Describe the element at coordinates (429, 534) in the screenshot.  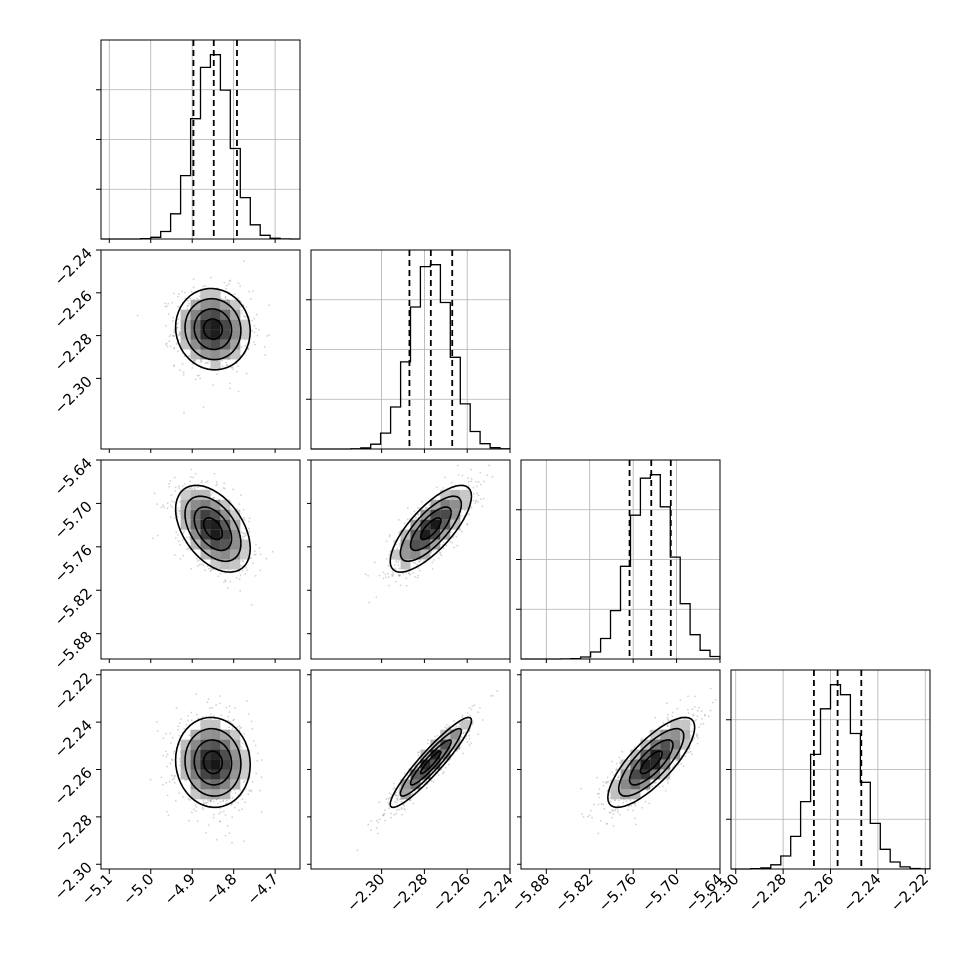
I see `panel-content` at that location.